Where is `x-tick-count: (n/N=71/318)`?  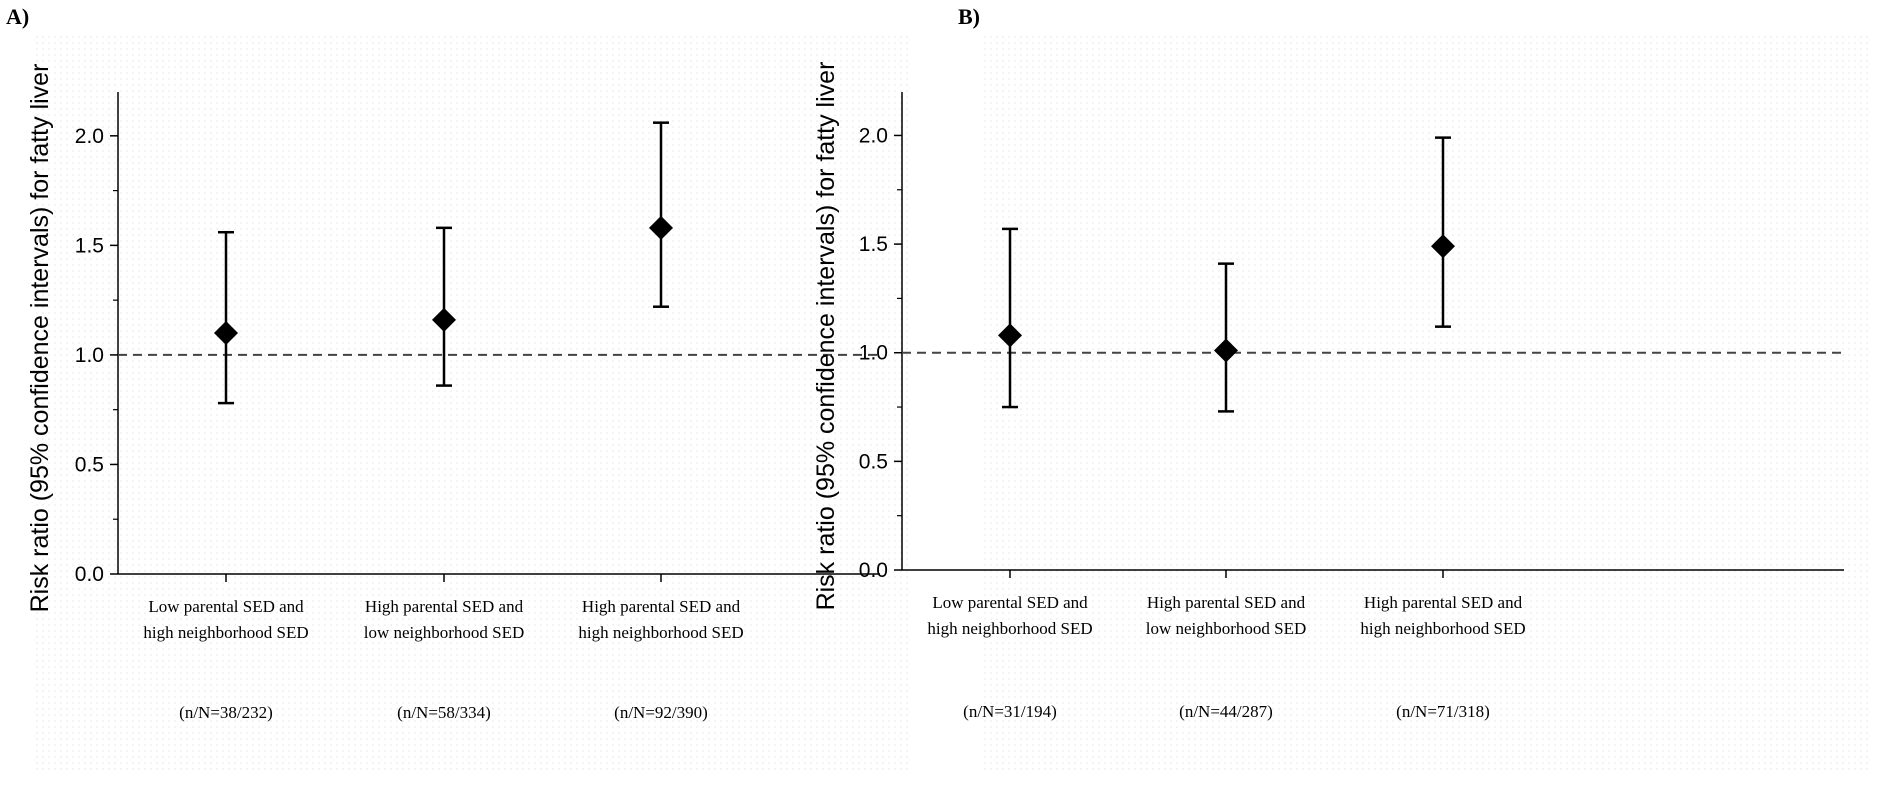 x-tick-count: (n/N=71/318) is located at coordinates (1443, 711).